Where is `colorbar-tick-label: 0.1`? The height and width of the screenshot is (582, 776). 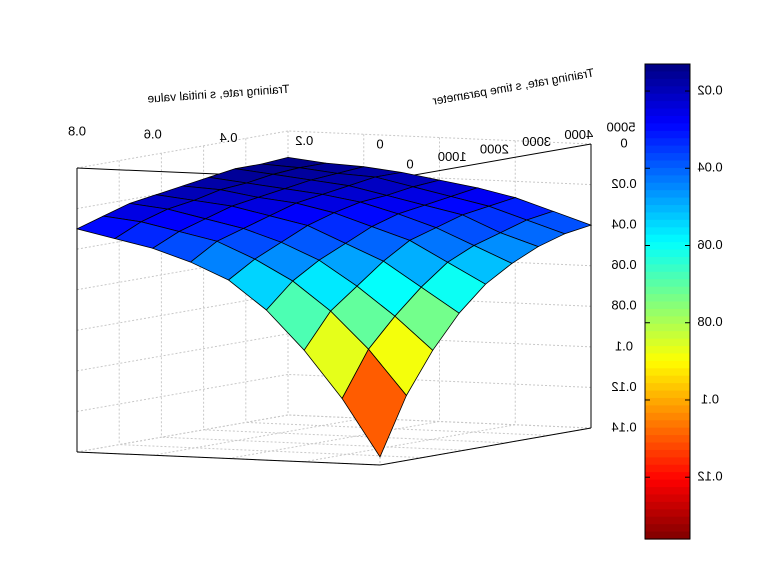
colorbar-tick-label: 0.1 is located at coordinates (710, 398).